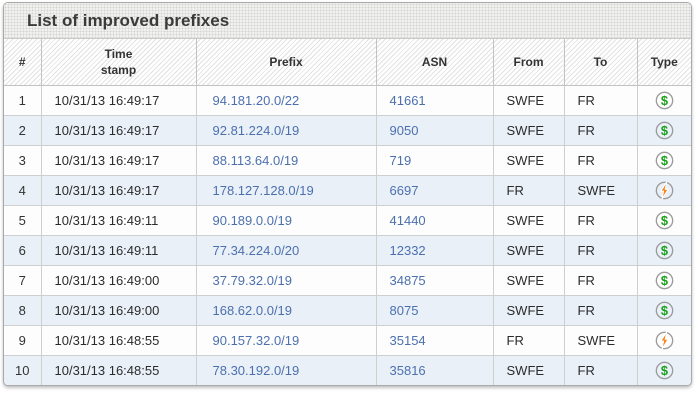 The image size is (696, 408). I want to click on asn-link: 719, so click(400, 160).